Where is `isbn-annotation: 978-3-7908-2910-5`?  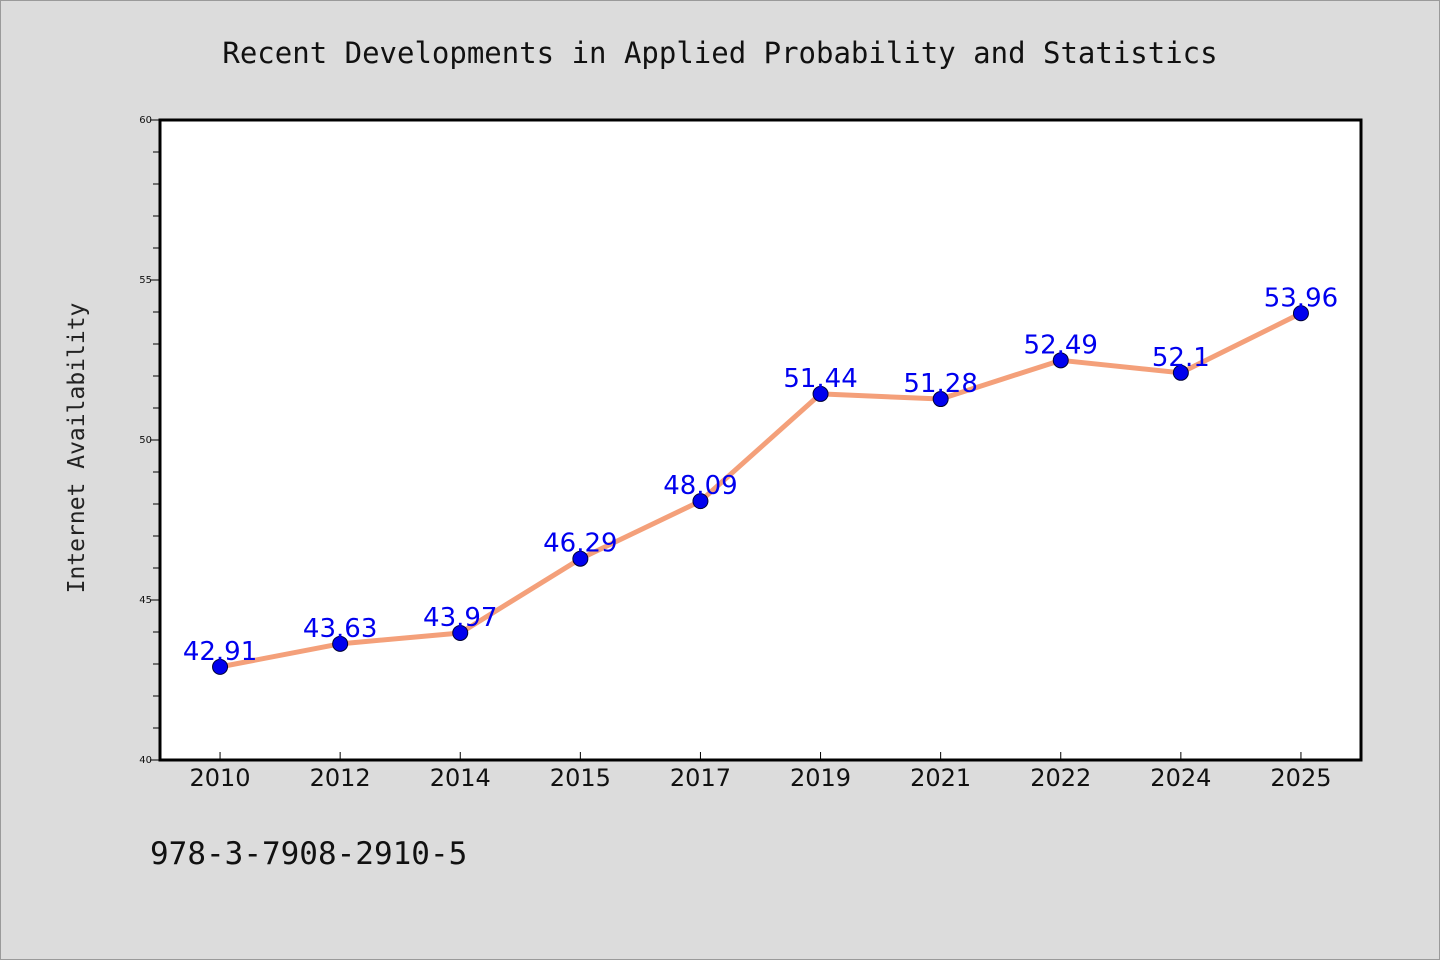 isbn-annotation: 978-3-7908-2910-5 is located at coordinates (308, 854).